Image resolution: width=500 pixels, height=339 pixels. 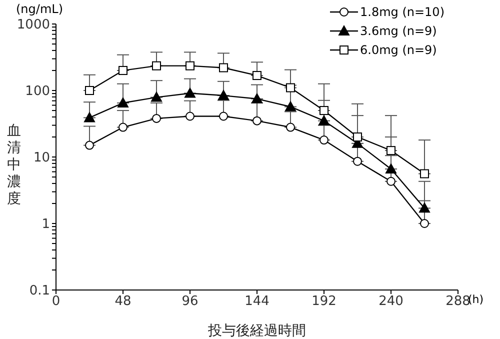 What do you see at coordinates (398, 49) in the screenshot?
I see `legend-label: 6.0mg (n=9)` at bounding box center [398, 49].